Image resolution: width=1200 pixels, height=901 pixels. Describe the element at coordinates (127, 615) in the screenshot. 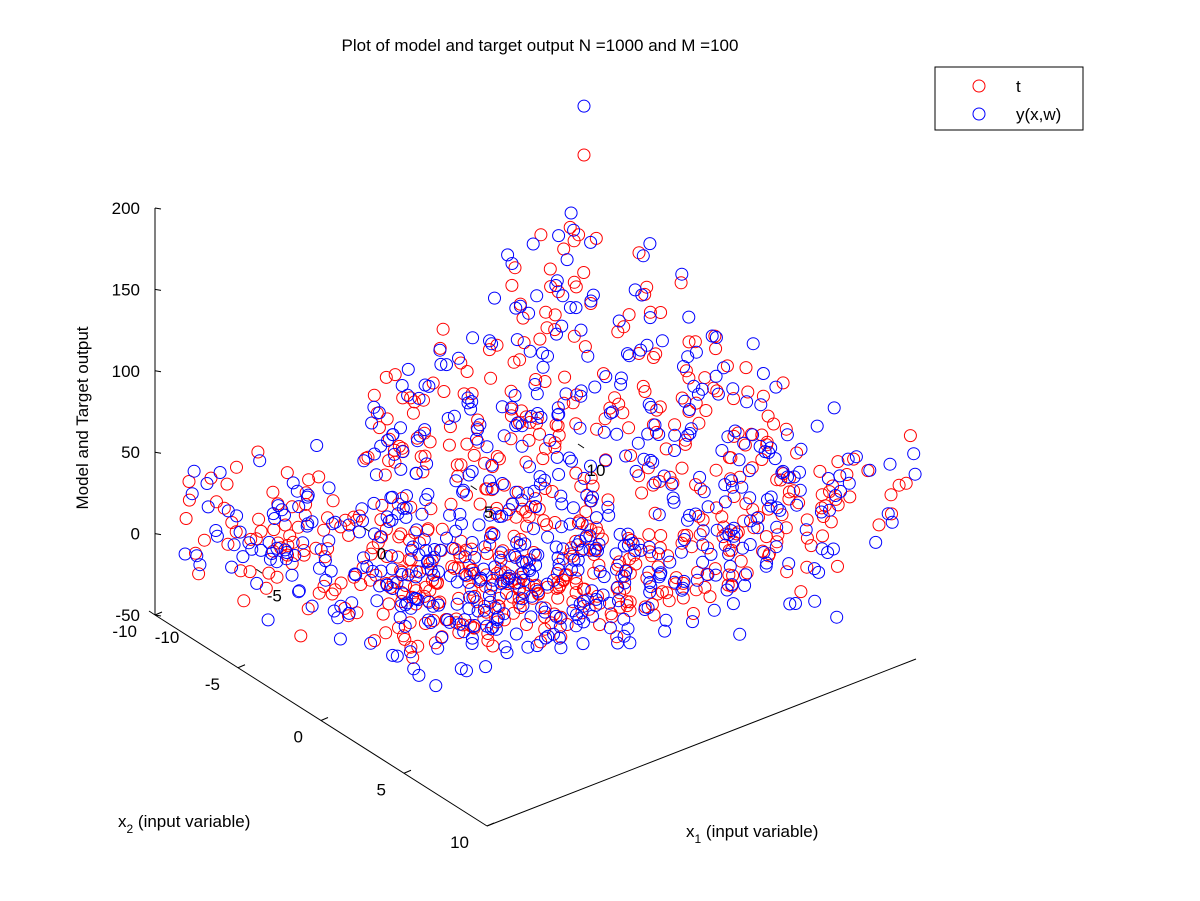

I see `z-tick-label: -50` at that location.